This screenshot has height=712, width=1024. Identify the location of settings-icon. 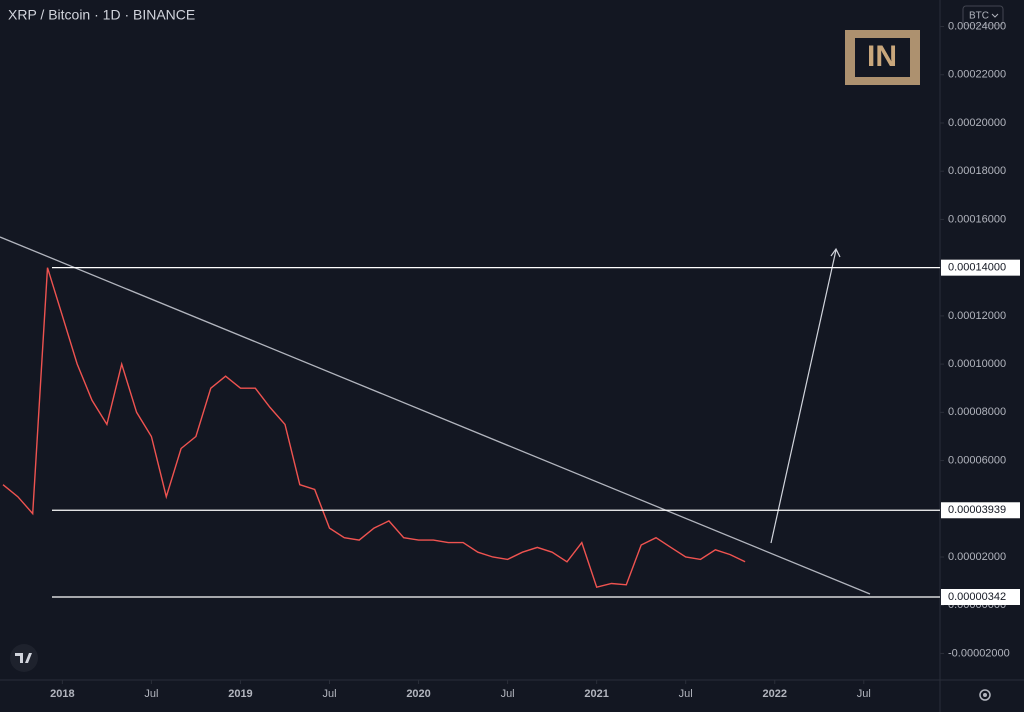
(985, 695).